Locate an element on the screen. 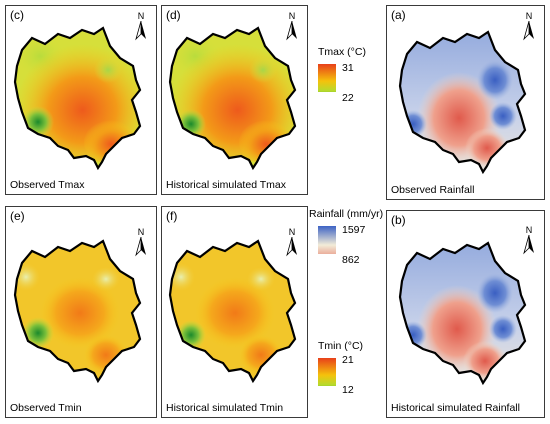 The width and height of the screenshot is (550, 424). rainfall-legend: Rainfall (mm/yr) 1597 862 is located at coordinates (349, 240).